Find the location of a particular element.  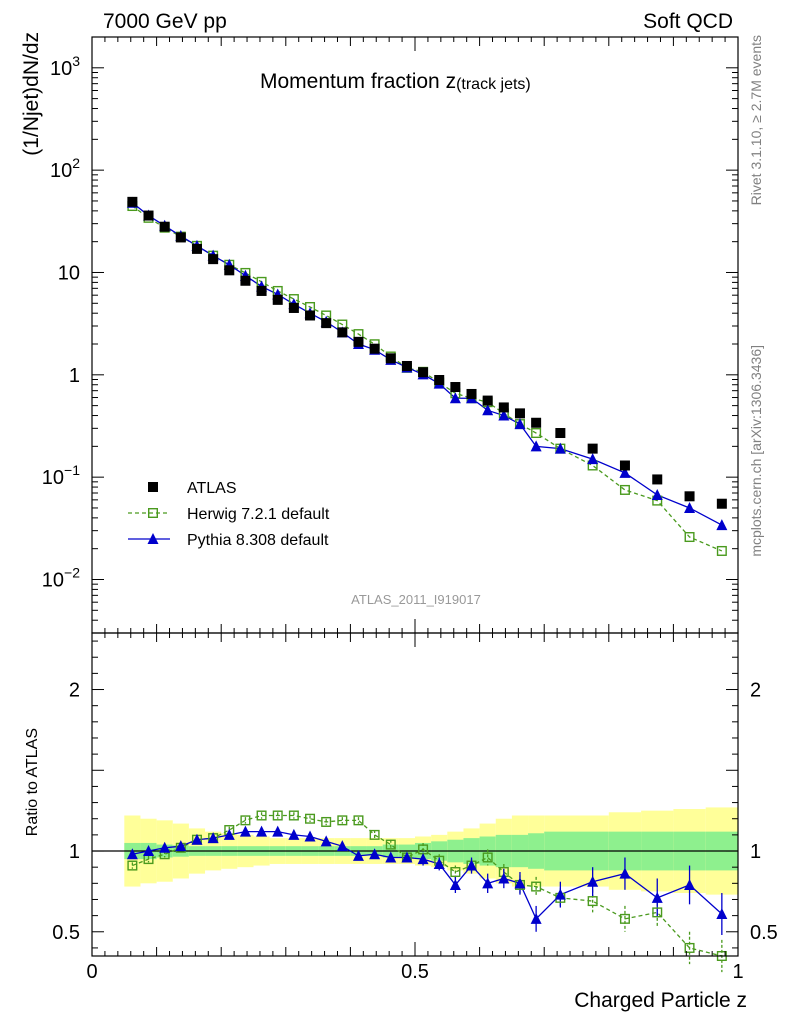

y-tick-label-ratio-right: 0.5 is located at coordinates (764, 933).